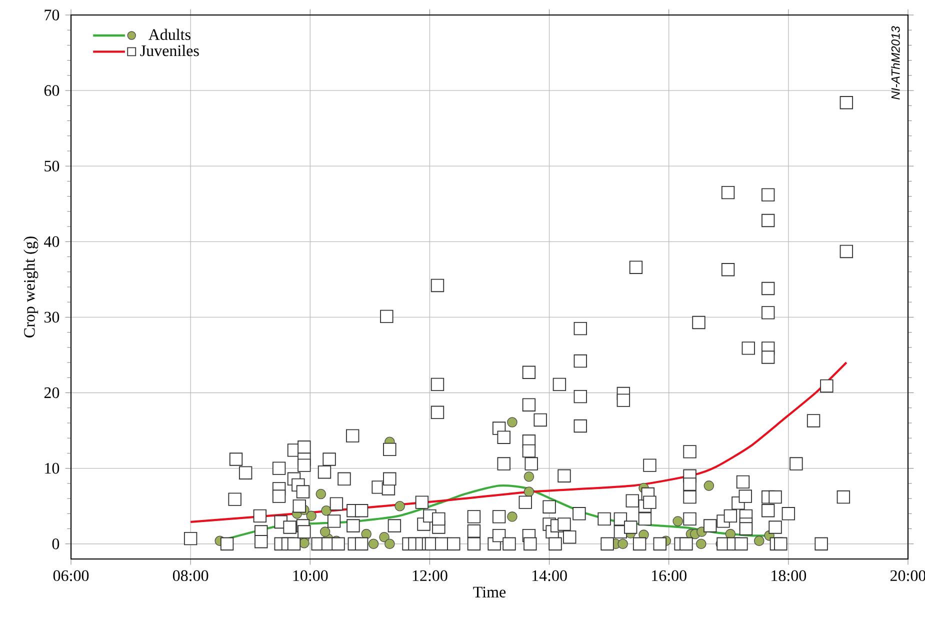 The image size is (925, 617). What do you see at coordinates (190, 576) in the screenshot?
I see `x-tick-label: 08:00` at bounding box center [190, 576].